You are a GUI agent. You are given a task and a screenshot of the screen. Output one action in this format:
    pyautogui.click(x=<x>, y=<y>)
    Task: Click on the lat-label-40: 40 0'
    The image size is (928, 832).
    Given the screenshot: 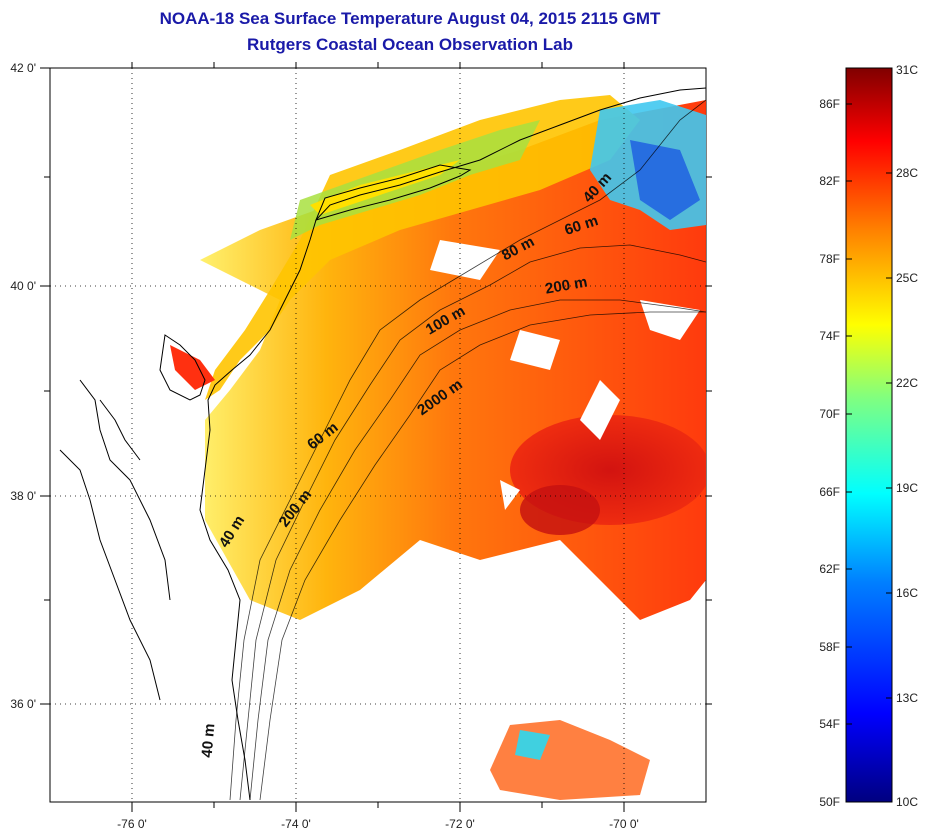 What is the action you would take?
    pyautogui.click(x=23, y=286)
    